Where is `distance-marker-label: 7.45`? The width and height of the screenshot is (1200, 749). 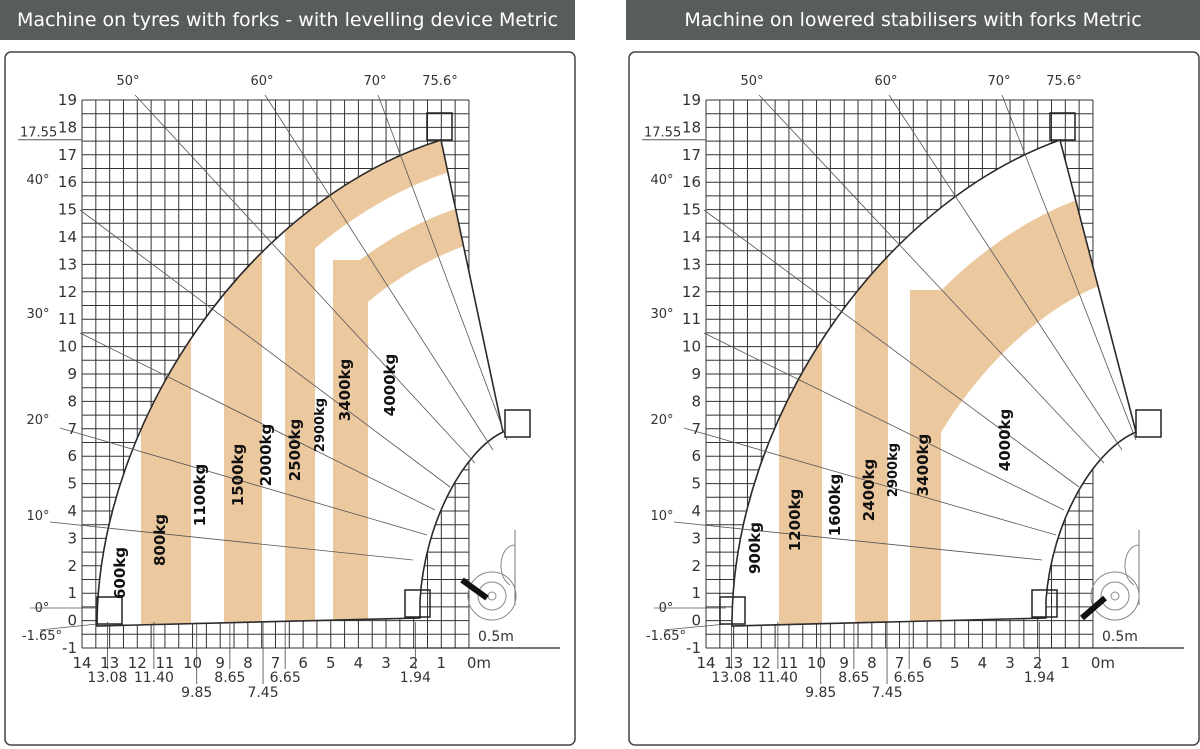 distance-marker-label: 7.45 is located at coordinates (886, 693).